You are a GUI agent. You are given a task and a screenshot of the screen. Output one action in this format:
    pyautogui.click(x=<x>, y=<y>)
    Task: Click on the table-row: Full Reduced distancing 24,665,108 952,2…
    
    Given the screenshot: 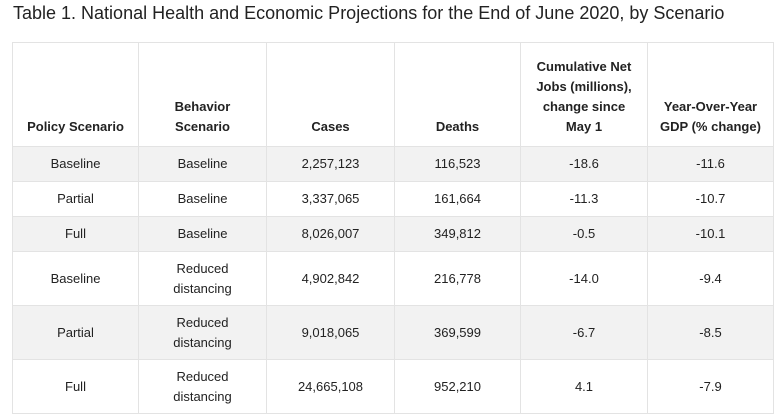 What is the action you would take?
    pyautogui.click(x=393, y=386)
    